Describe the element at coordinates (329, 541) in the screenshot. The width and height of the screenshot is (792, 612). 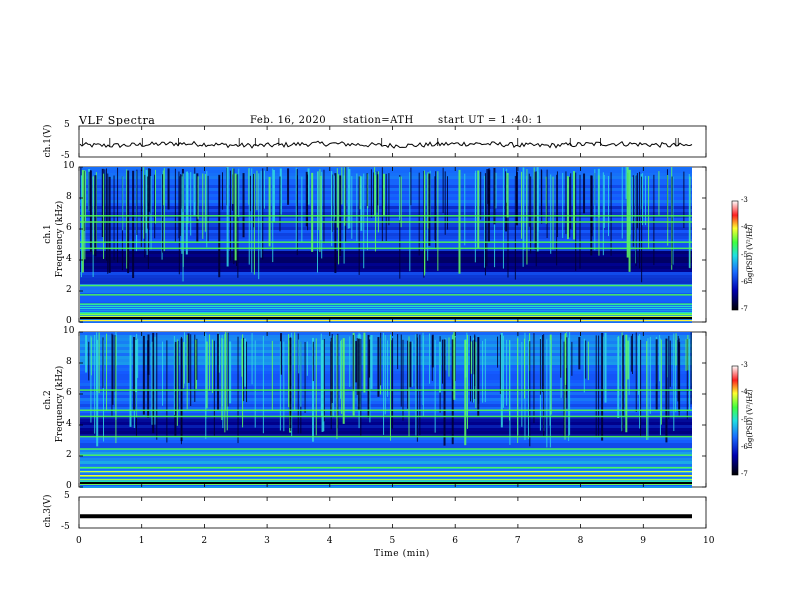
I see `x-tick-label: 4` at that location.